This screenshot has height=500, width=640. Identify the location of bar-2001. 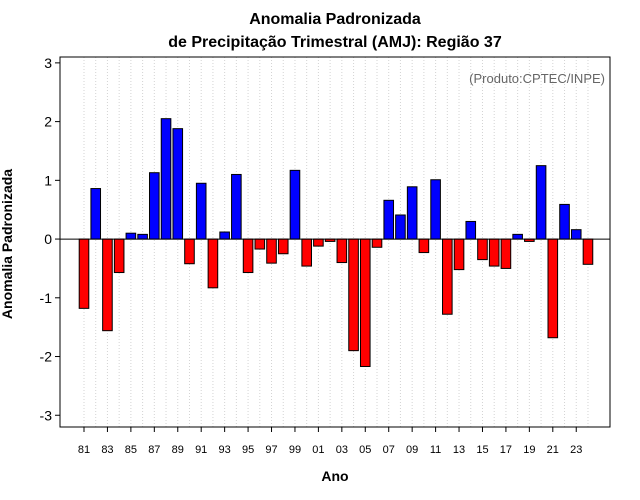
(318, 242).